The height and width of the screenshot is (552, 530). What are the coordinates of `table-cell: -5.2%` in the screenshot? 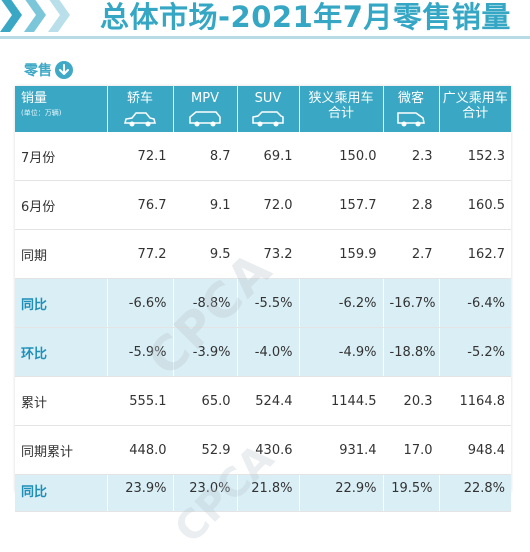 It's located at (475, 352).